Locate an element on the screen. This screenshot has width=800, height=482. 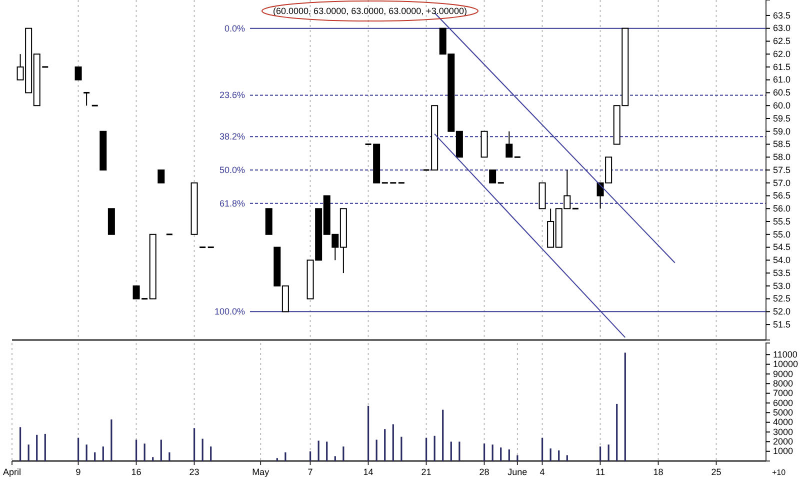
ref-line-label: 100.0% is located at coordinates (229, 311).